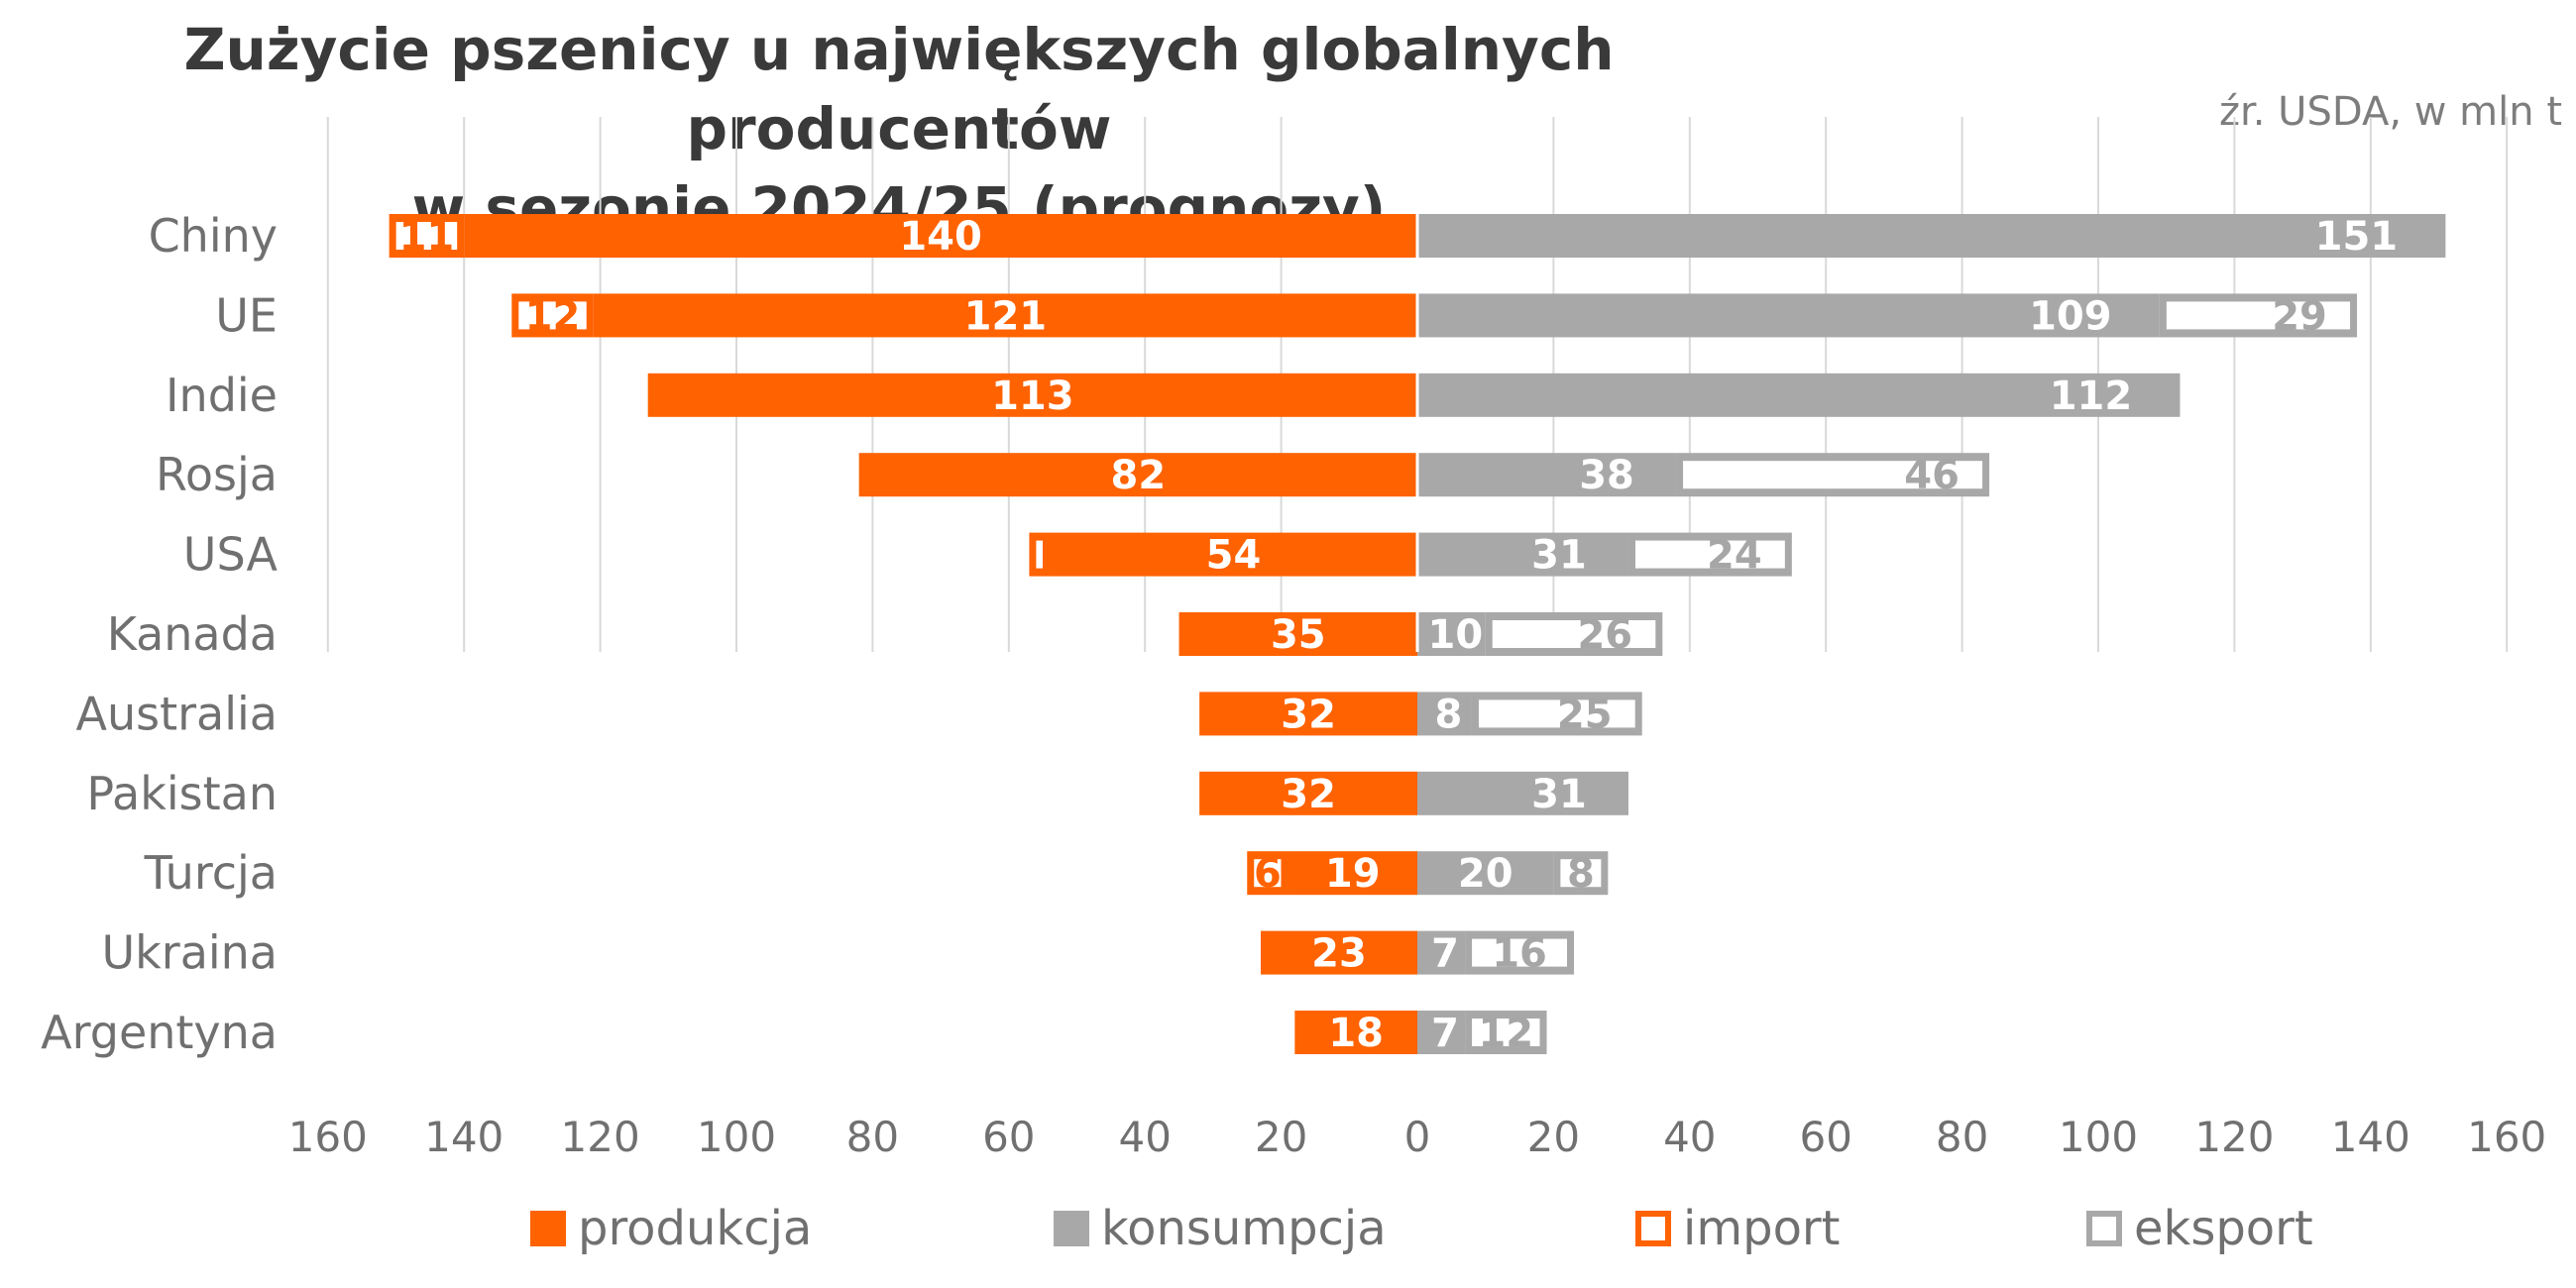 This screenshot has height=1288, width=2576. Describe the element at coordinates (177, 714) in the screenshot. I see `category-label: Australia` at that location.